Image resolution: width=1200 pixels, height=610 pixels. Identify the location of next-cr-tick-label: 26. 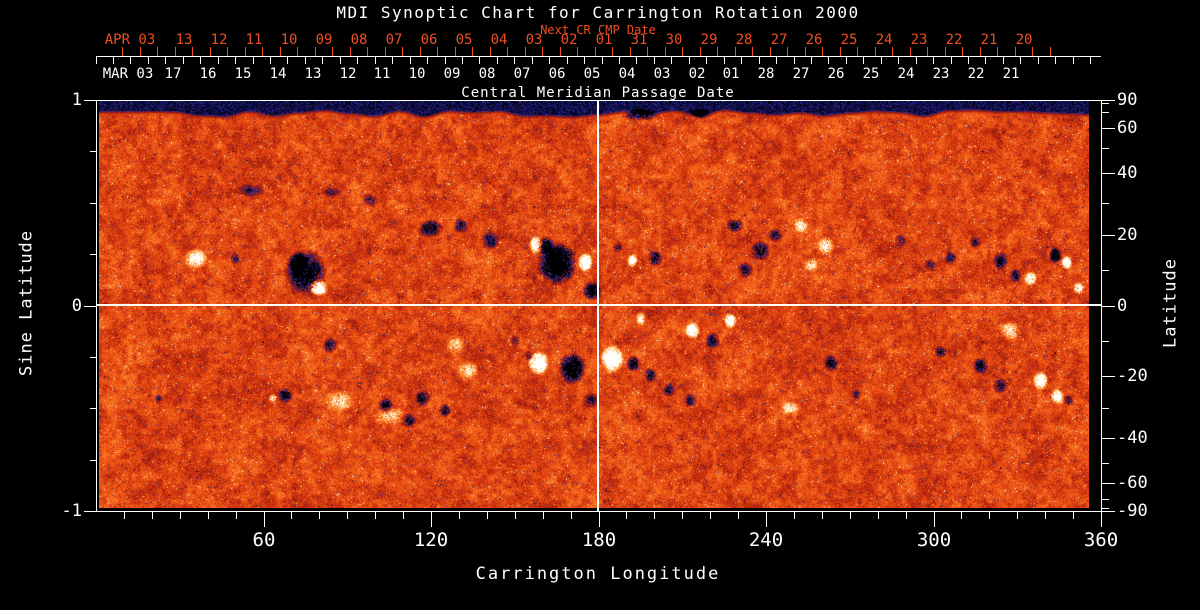
(814, 40).